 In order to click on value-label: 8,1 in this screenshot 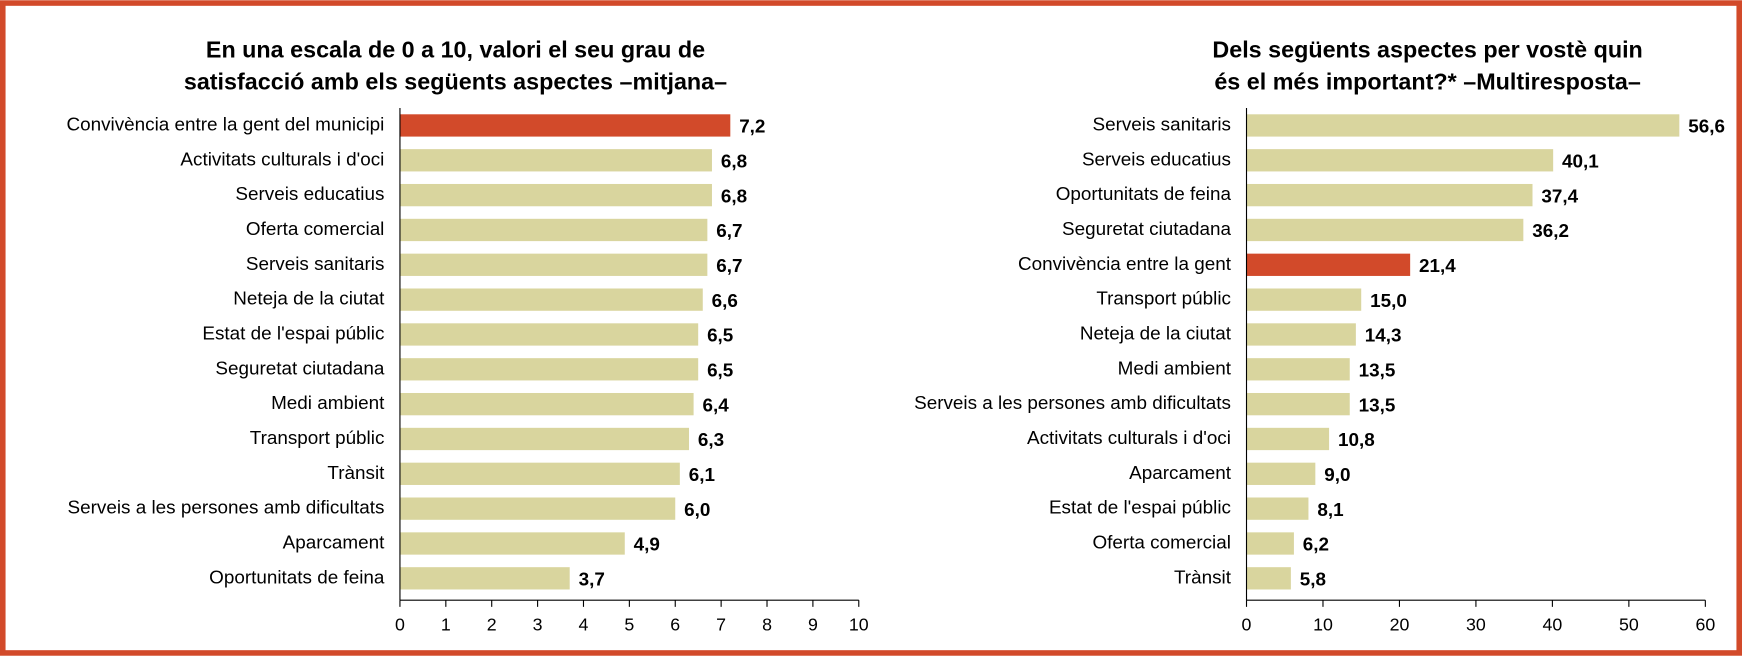, I will do `click(1330, 510)`.